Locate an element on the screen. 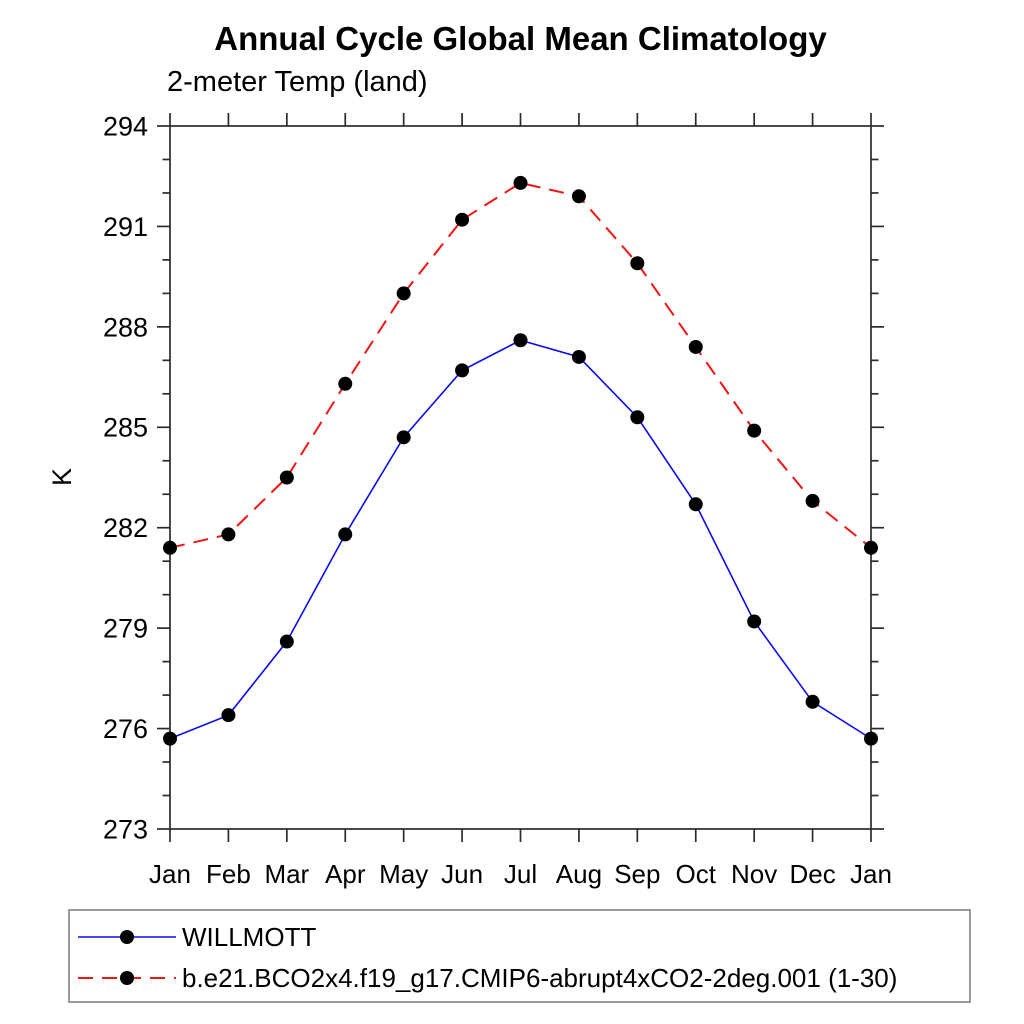 The height and width of the screenshot is (1024, 1024). x-tick-label: Feb is located at coordinates (228, 874).